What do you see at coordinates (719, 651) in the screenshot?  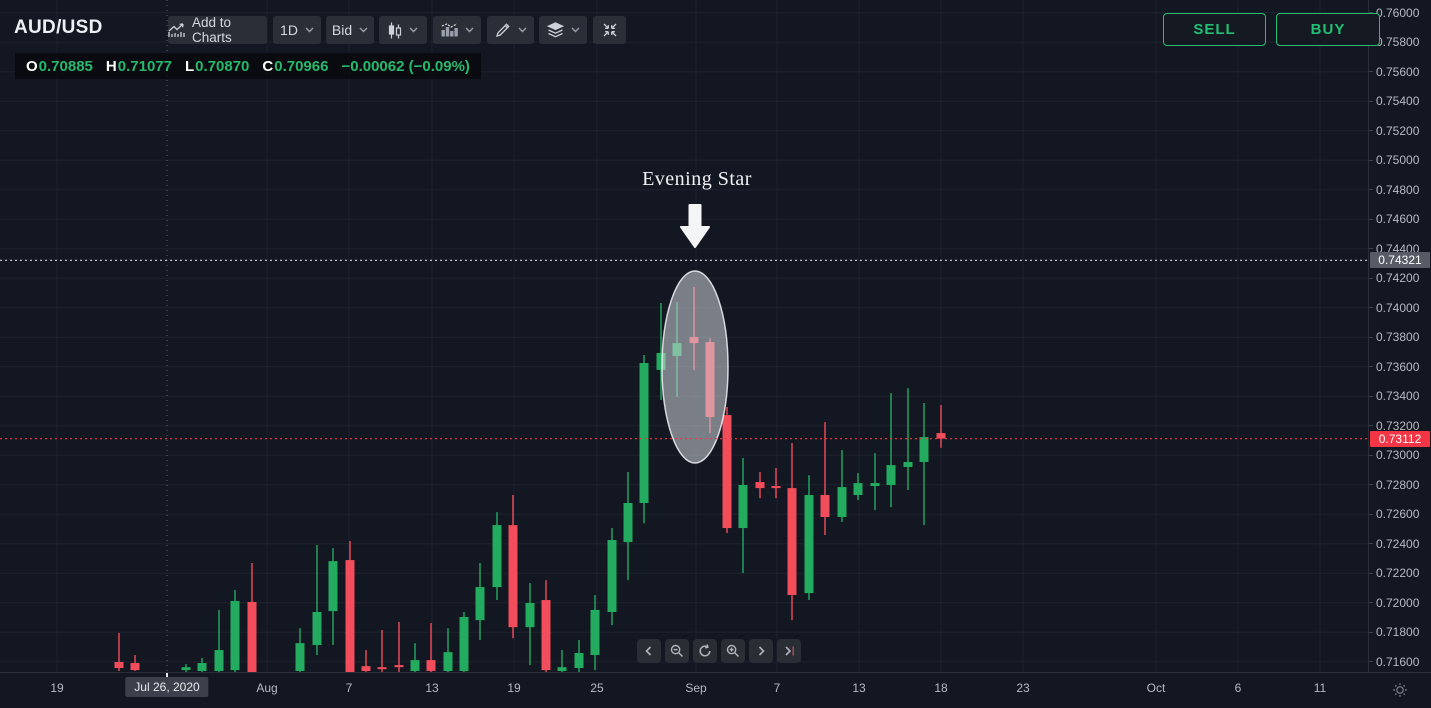 I see `chart-nav-bar` at bounding box center [719, 651].